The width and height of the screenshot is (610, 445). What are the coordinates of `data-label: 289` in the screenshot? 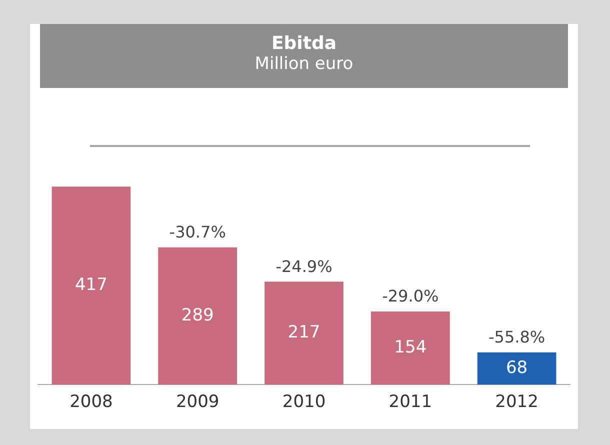 It's located at (197, 315).